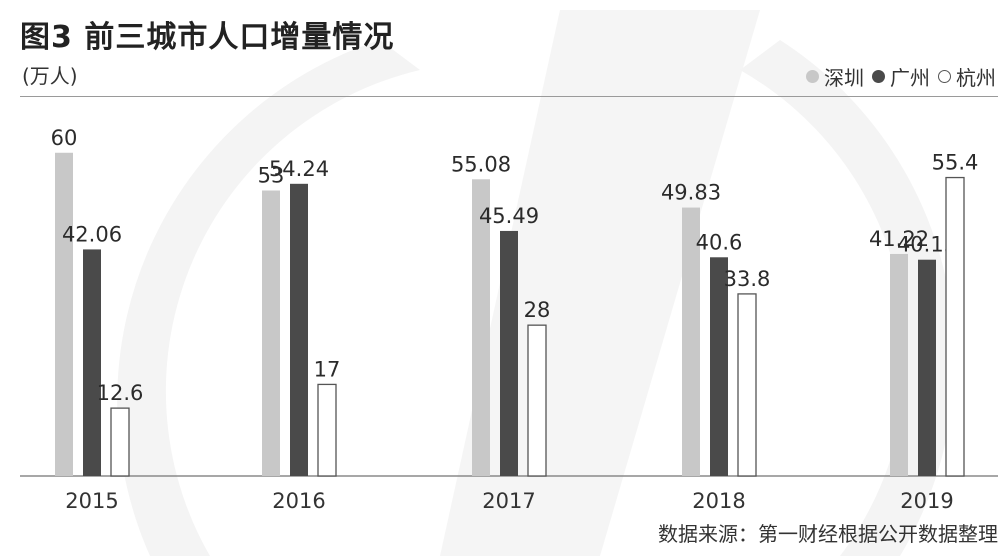 The width and height of the screenshot is (1006, 556). I want to click on data-label-guangzhou-2017: 45.49, so click(509, 216).